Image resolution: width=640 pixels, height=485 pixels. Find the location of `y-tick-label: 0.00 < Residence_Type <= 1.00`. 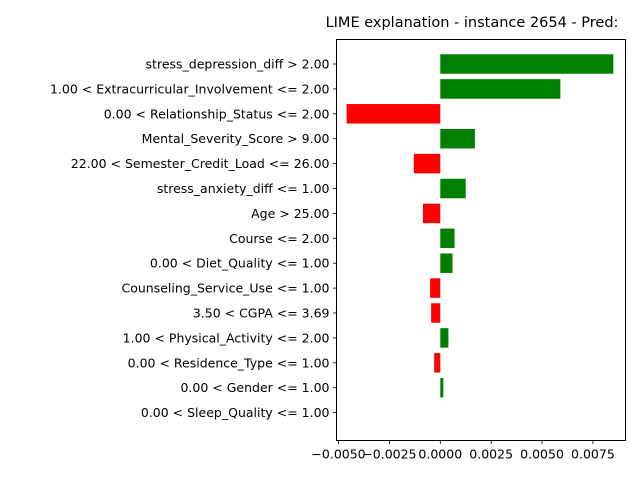

y-tick-label: 0.00 < Residence_Type <= 1.00 is located at coordinates (229, 362).